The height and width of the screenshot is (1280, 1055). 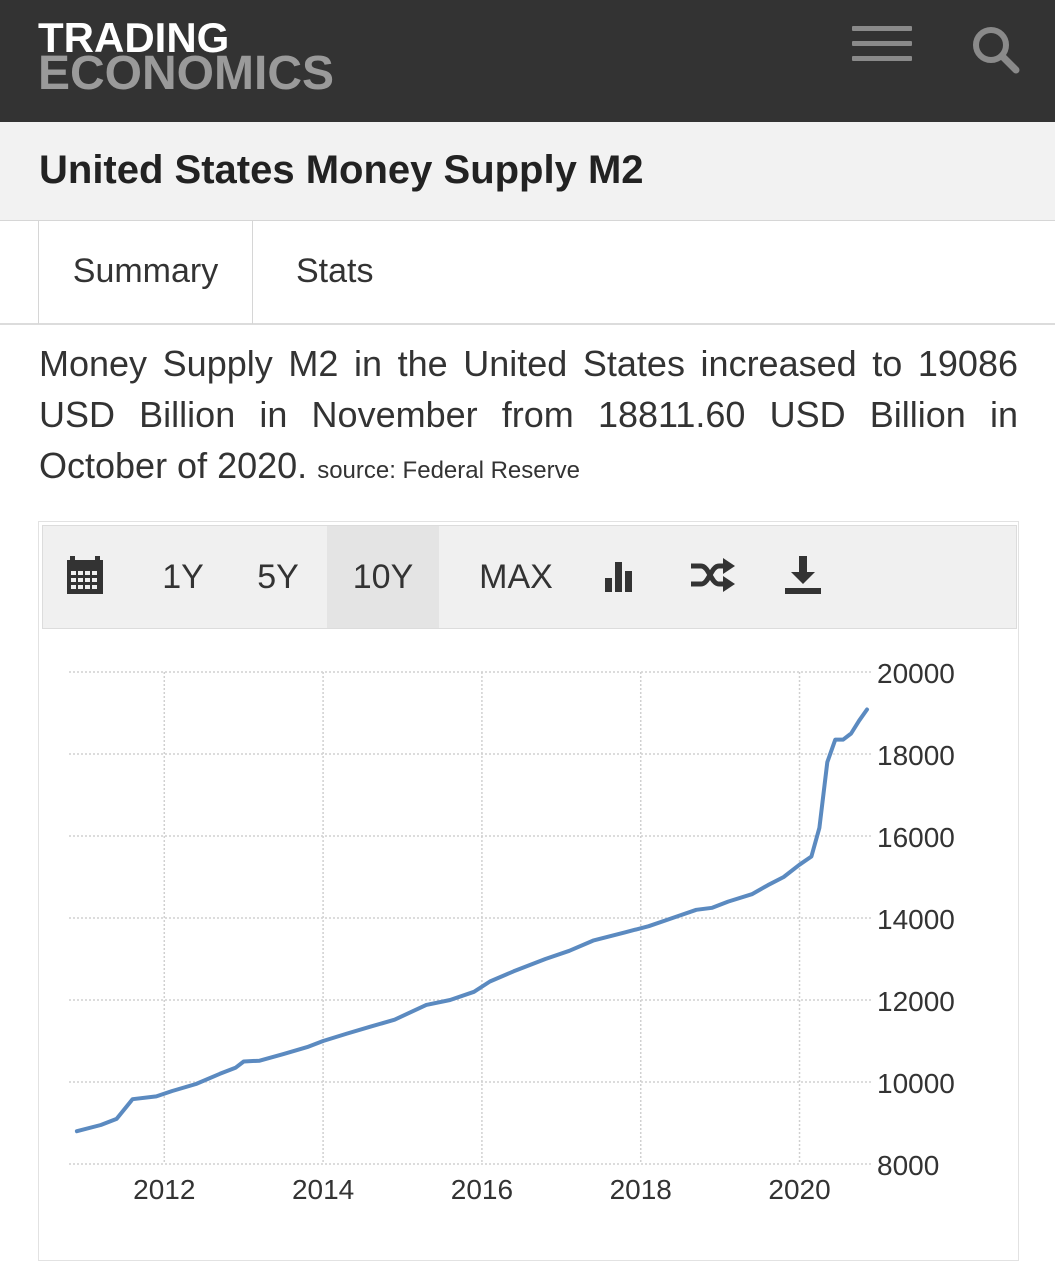 I want to click on calendar-icon, so click(x=85, y=577).